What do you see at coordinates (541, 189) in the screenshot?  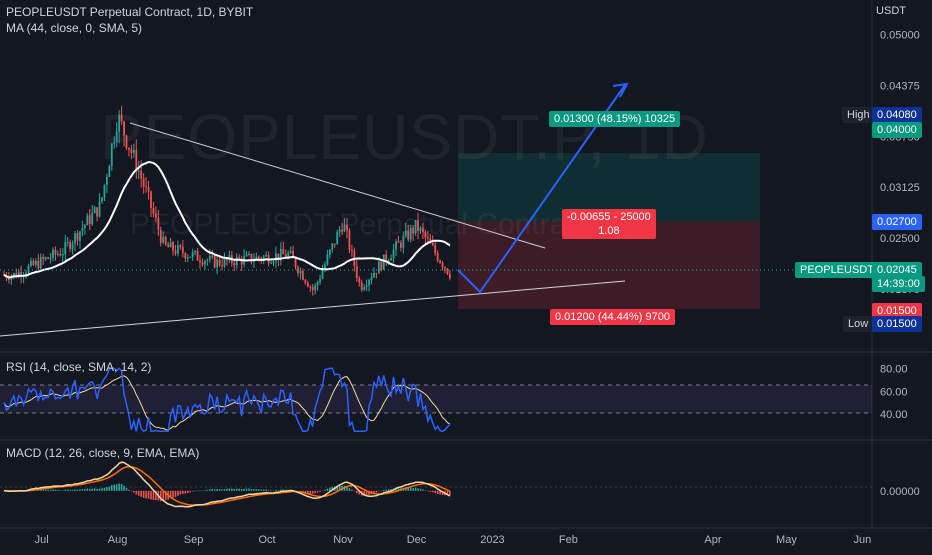 I see `projection-path` at bounding box center [541, 189].